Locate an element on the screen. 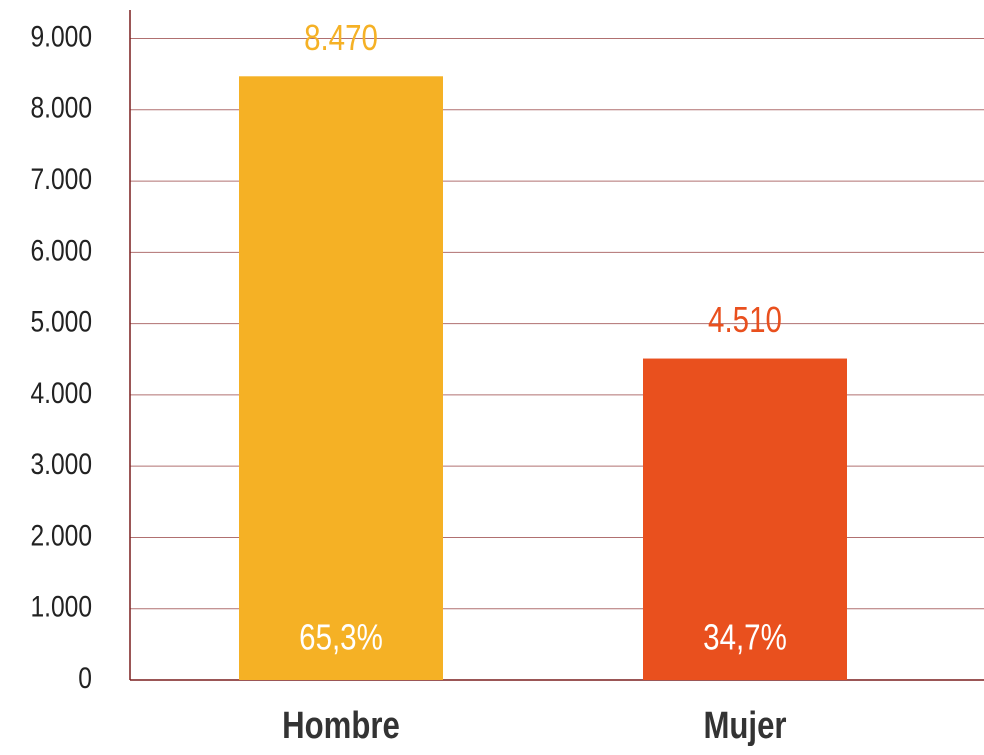  share-label: 34,7% is located at coordinates (745, 637).